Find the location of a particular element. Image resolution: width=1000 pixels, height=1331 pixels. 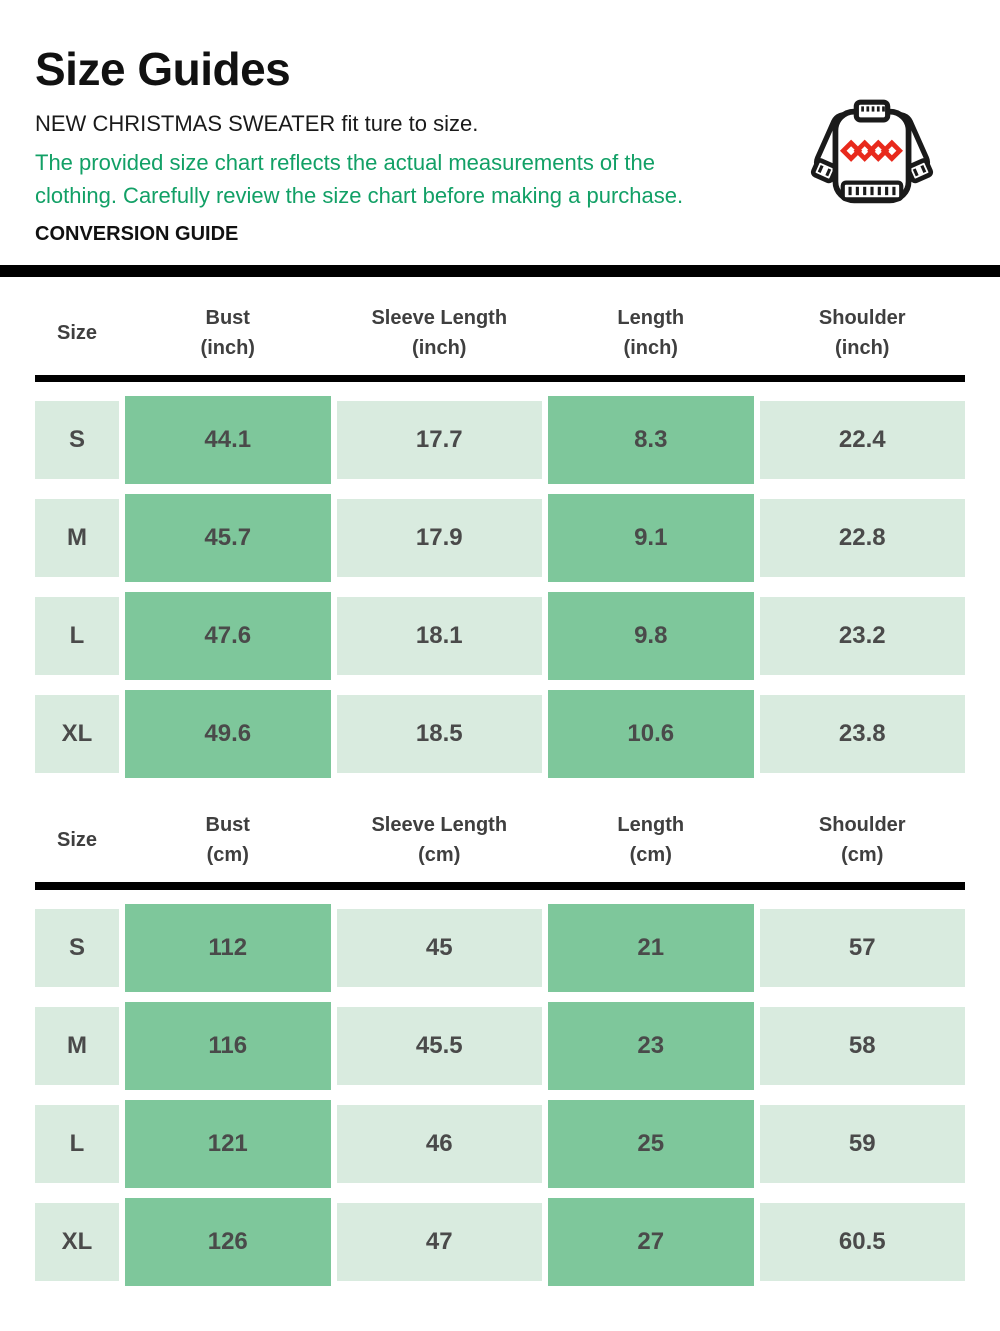

bust-cell: 45.7 is located at coordinates (228, 538).